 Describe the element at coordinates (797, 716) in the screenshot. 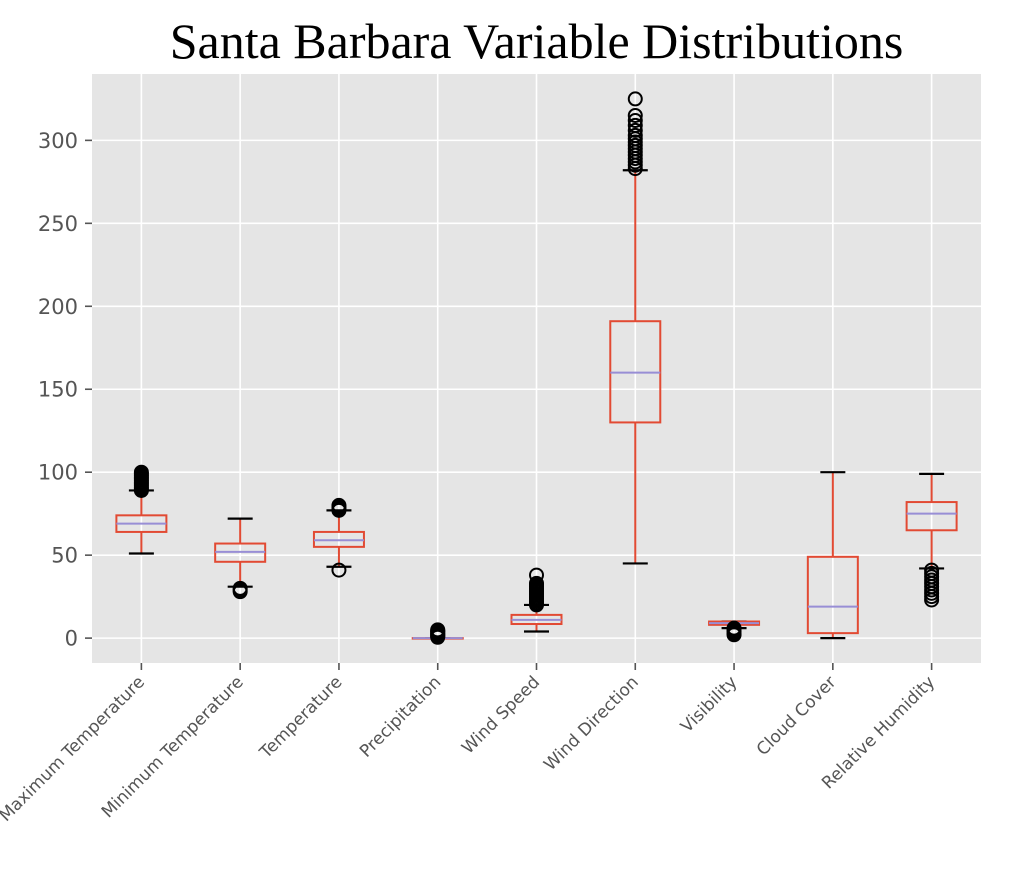

I see `x-tick-label: Cloud Cover` at that location.